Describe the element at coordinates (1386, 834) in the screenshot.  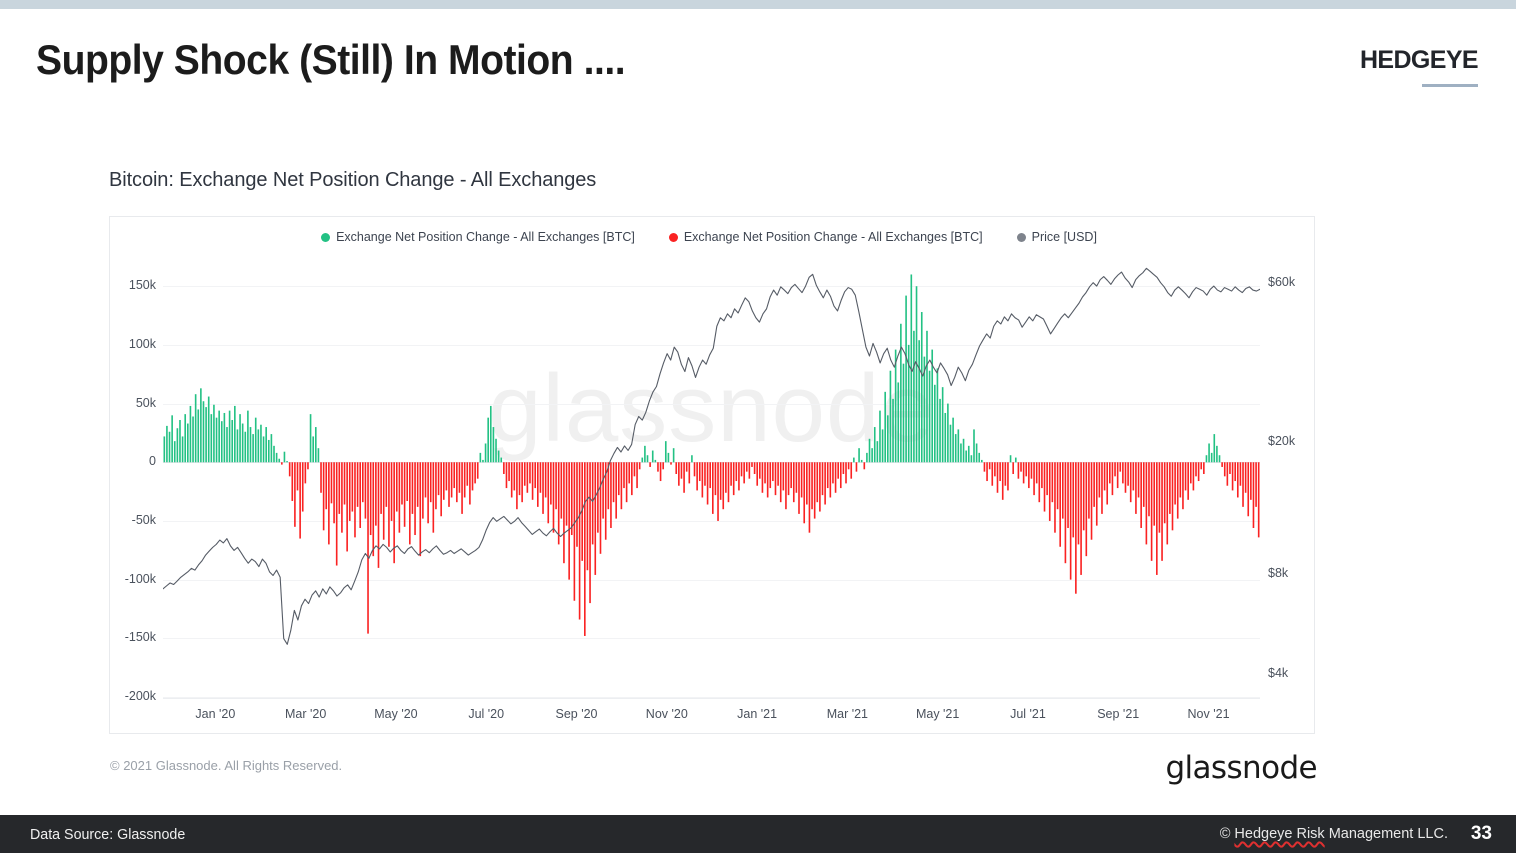
I see `footer-copyright-suffix: Management LLC.` at that location.